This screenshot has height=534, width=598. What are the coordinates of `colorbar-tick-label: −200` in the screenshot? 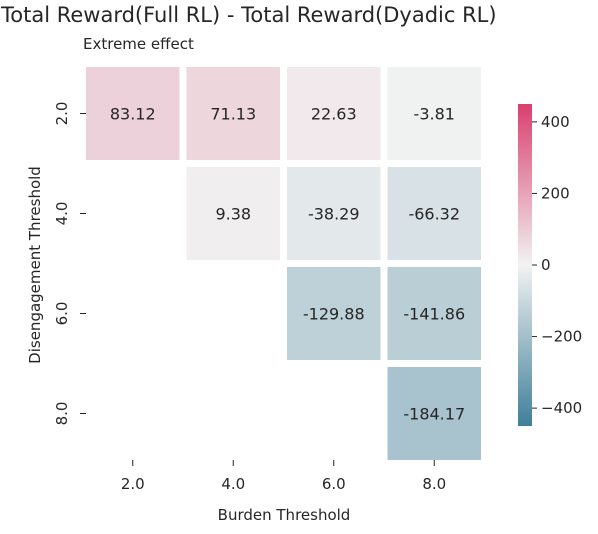 It's located at (561, 337).